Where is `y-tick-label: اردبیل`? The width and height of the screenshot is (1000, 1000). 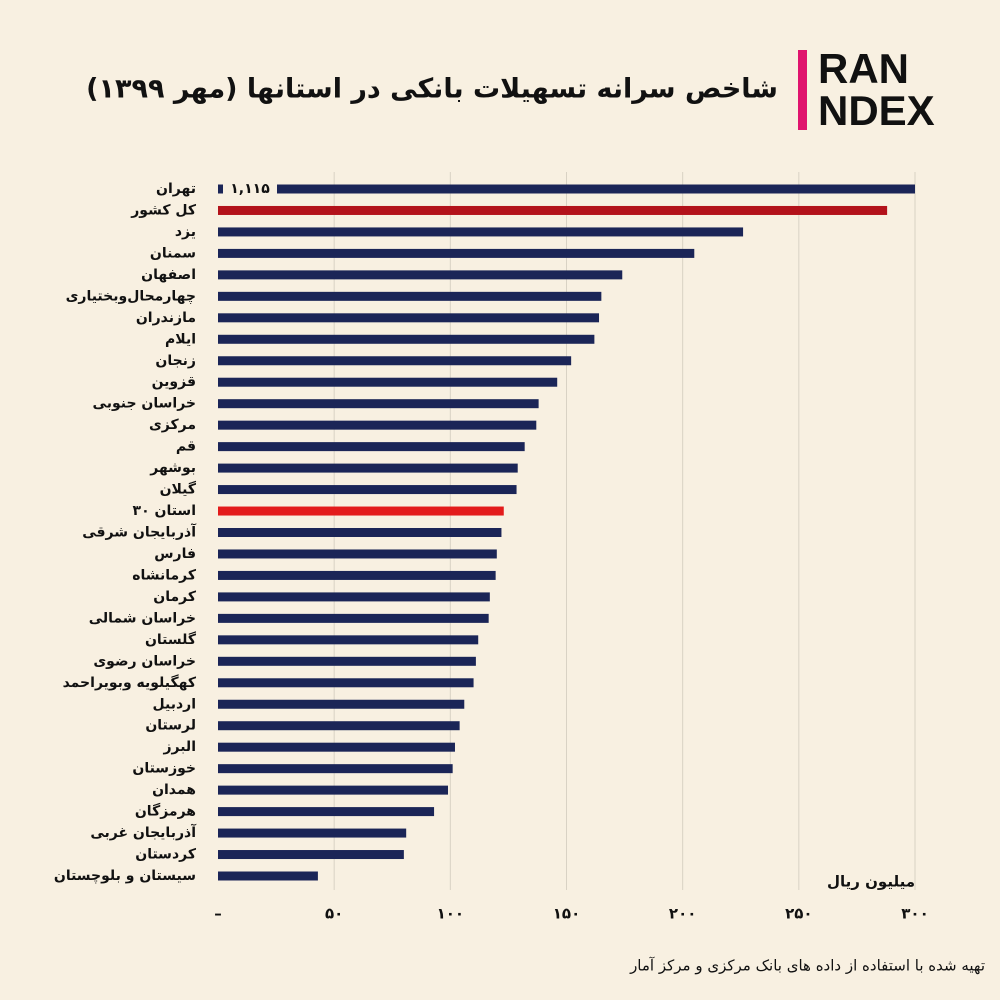
y-tick-label: اردبیل is located at coordinates (174, 704).